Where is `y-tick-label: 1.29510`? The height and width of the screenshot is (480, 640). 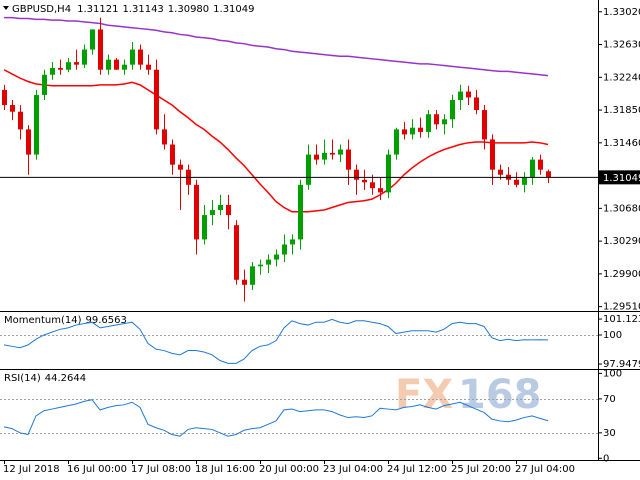
y-tick-label: 1.29510 is located at coordinates (621, 307).